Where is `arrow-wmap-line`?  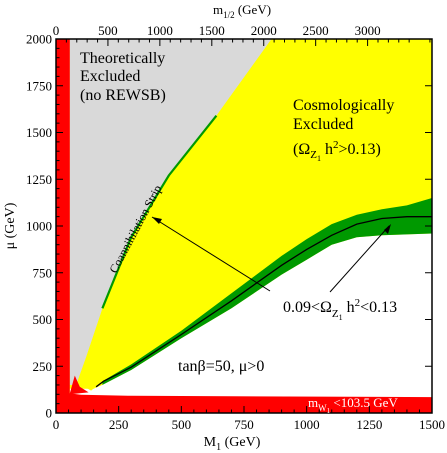 arrow-wmap-line is located at coordinates (359, 259).